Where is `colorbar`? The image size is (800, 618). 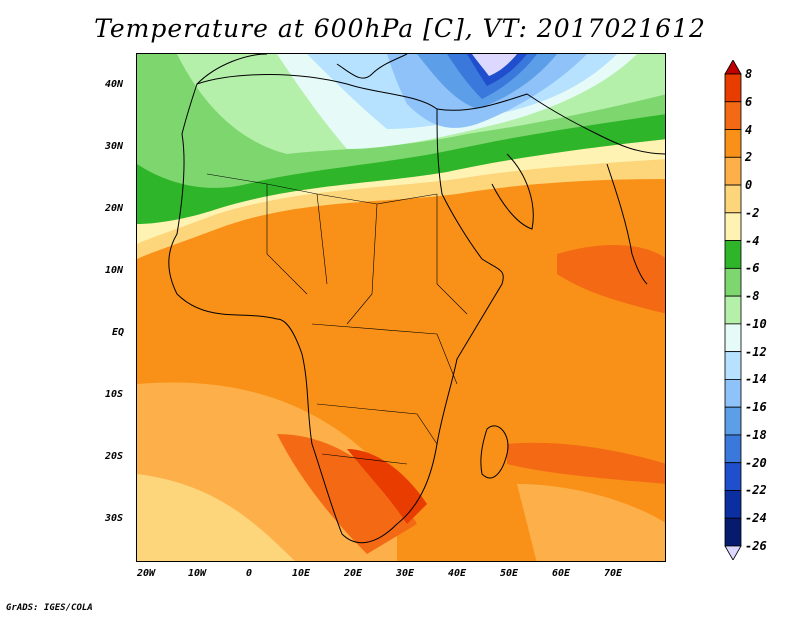
colorbar is located at coordinates (733, 310).